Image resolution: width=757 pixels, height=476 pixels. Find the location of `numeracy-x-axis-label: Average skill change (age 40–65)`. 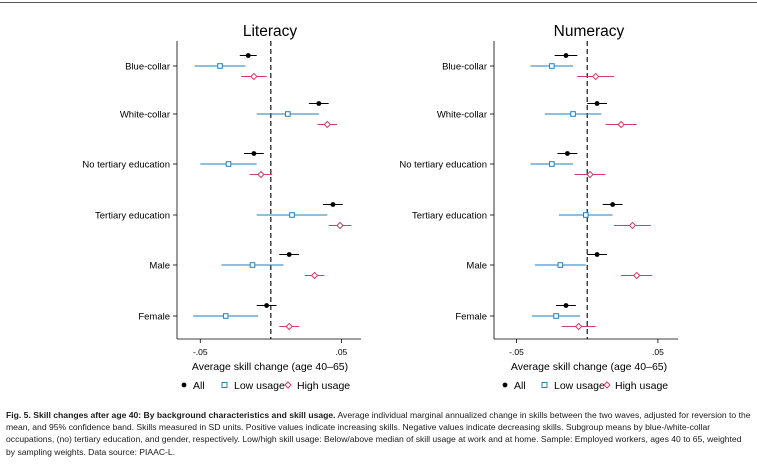

numeracy-x-axis-label: Average skill change (age 40–65) is located at coordinates (589, 367).